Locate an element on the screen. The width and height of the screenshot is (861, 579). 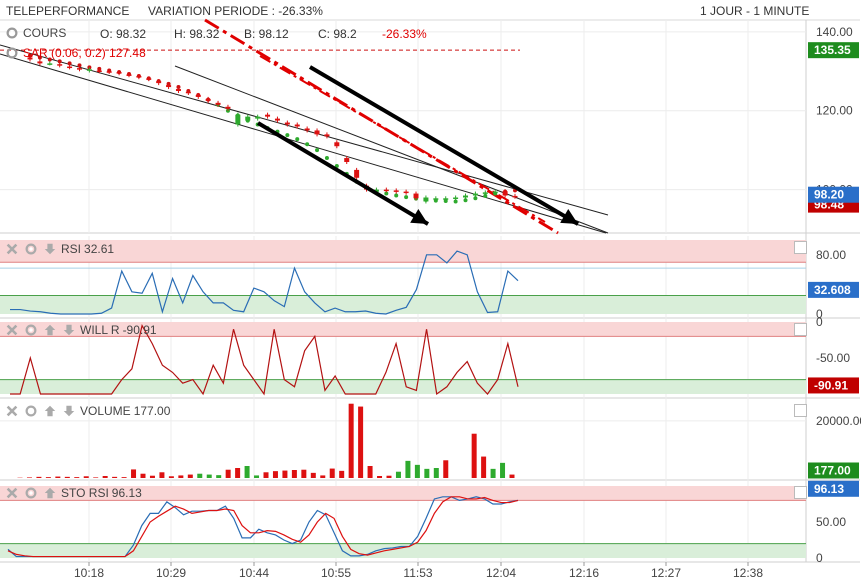
rsi-header: RSI 32.61 is located at coordinates (59, 249).